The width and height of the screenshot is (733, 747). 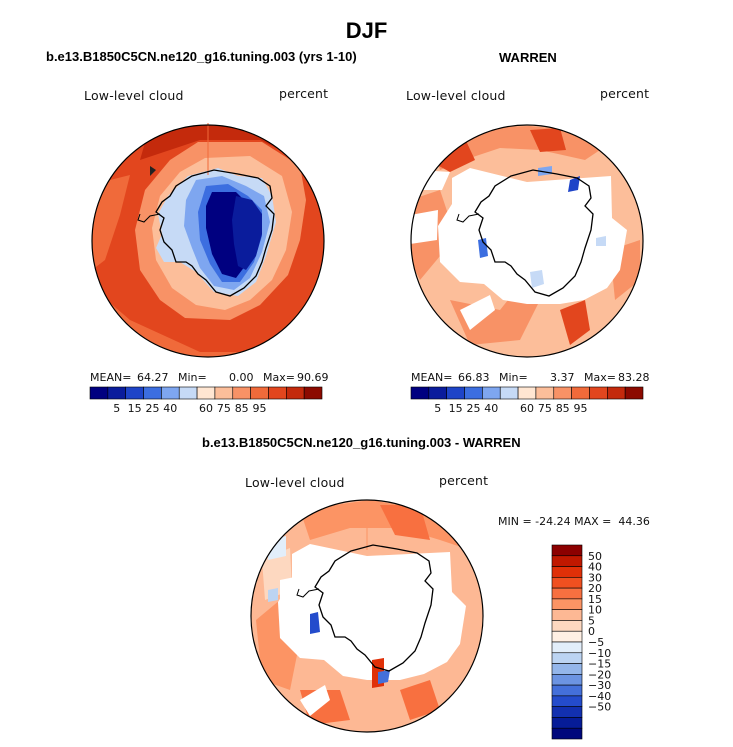 What do you see at coordinates (574, 521) in the screenshot?
I see `panel3-minmax-text: MIN = -24.24 MAX = 44.36` at bounding box center [574, 521].